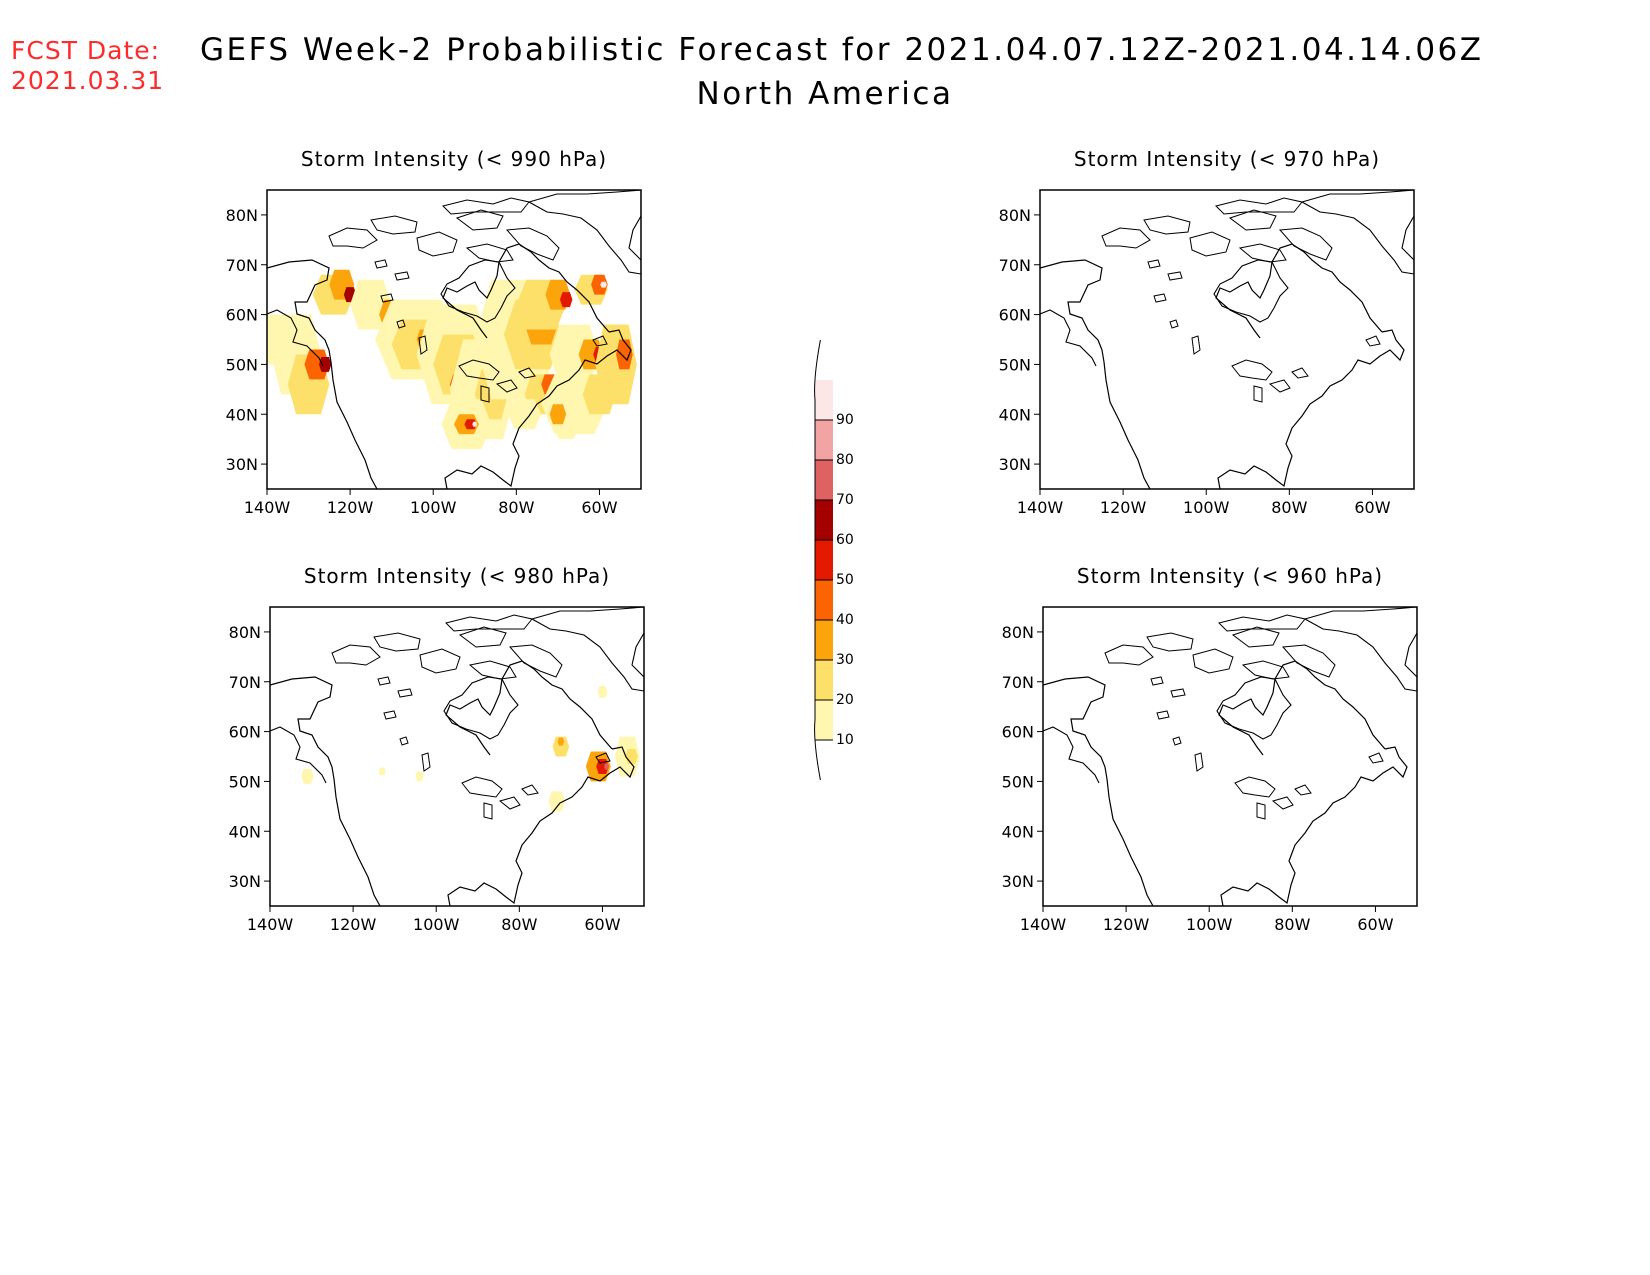  What do you see at coordinates (845, 700) in the screenshot?
I see `colorbar-level-label: 20` at bounding box center [845, 700].